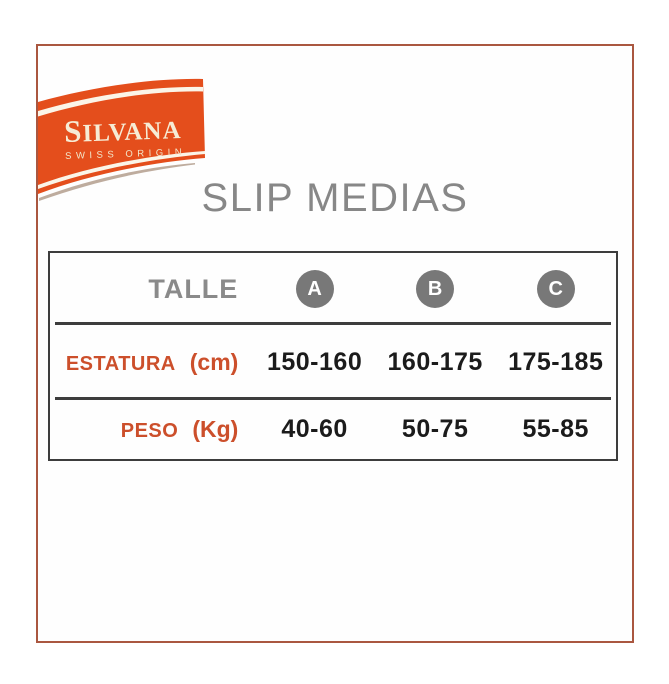 The width and height of the screenshot is (669, 684). I want to click on size-b-badge: B, so click(435, 289).